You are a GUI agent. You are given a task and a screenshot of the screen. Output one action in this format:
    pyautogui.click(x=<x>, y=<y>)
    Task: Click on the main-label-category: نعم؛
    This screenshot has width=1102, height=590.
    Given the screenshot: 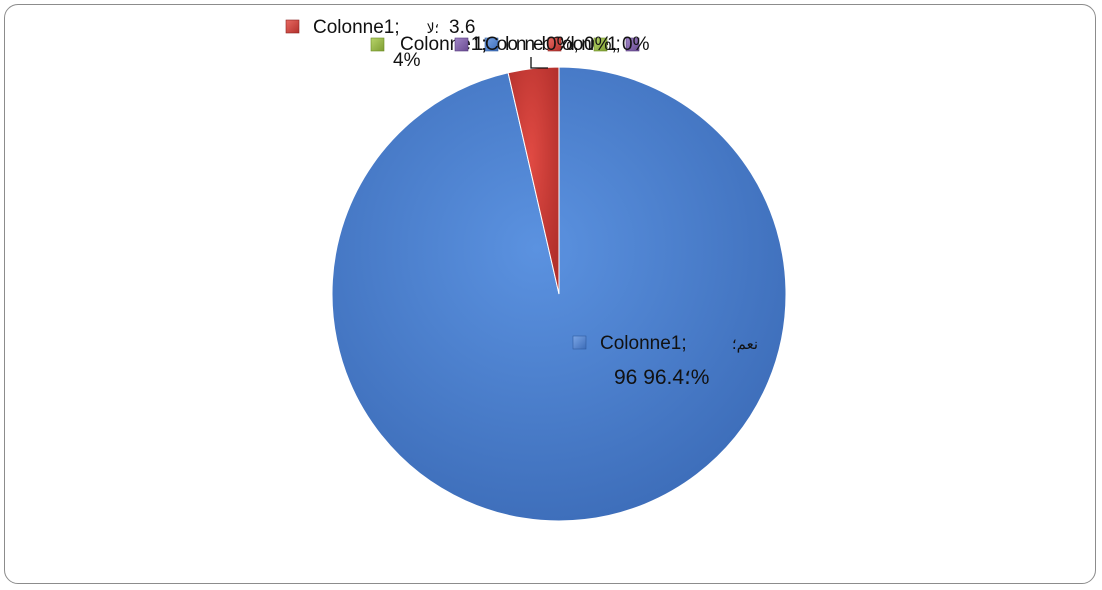 What is the action you would take?
    pyautogui.click(x=745, y=344)
    